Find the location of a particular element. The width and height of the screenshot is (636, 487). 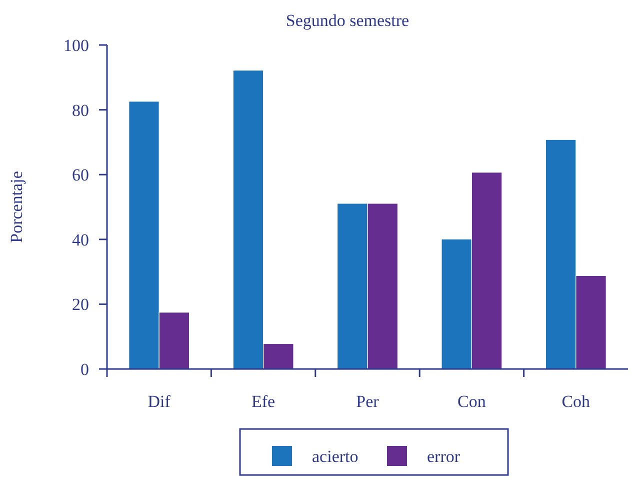

x-tick-label: Per is located at coordinates (368, 401).